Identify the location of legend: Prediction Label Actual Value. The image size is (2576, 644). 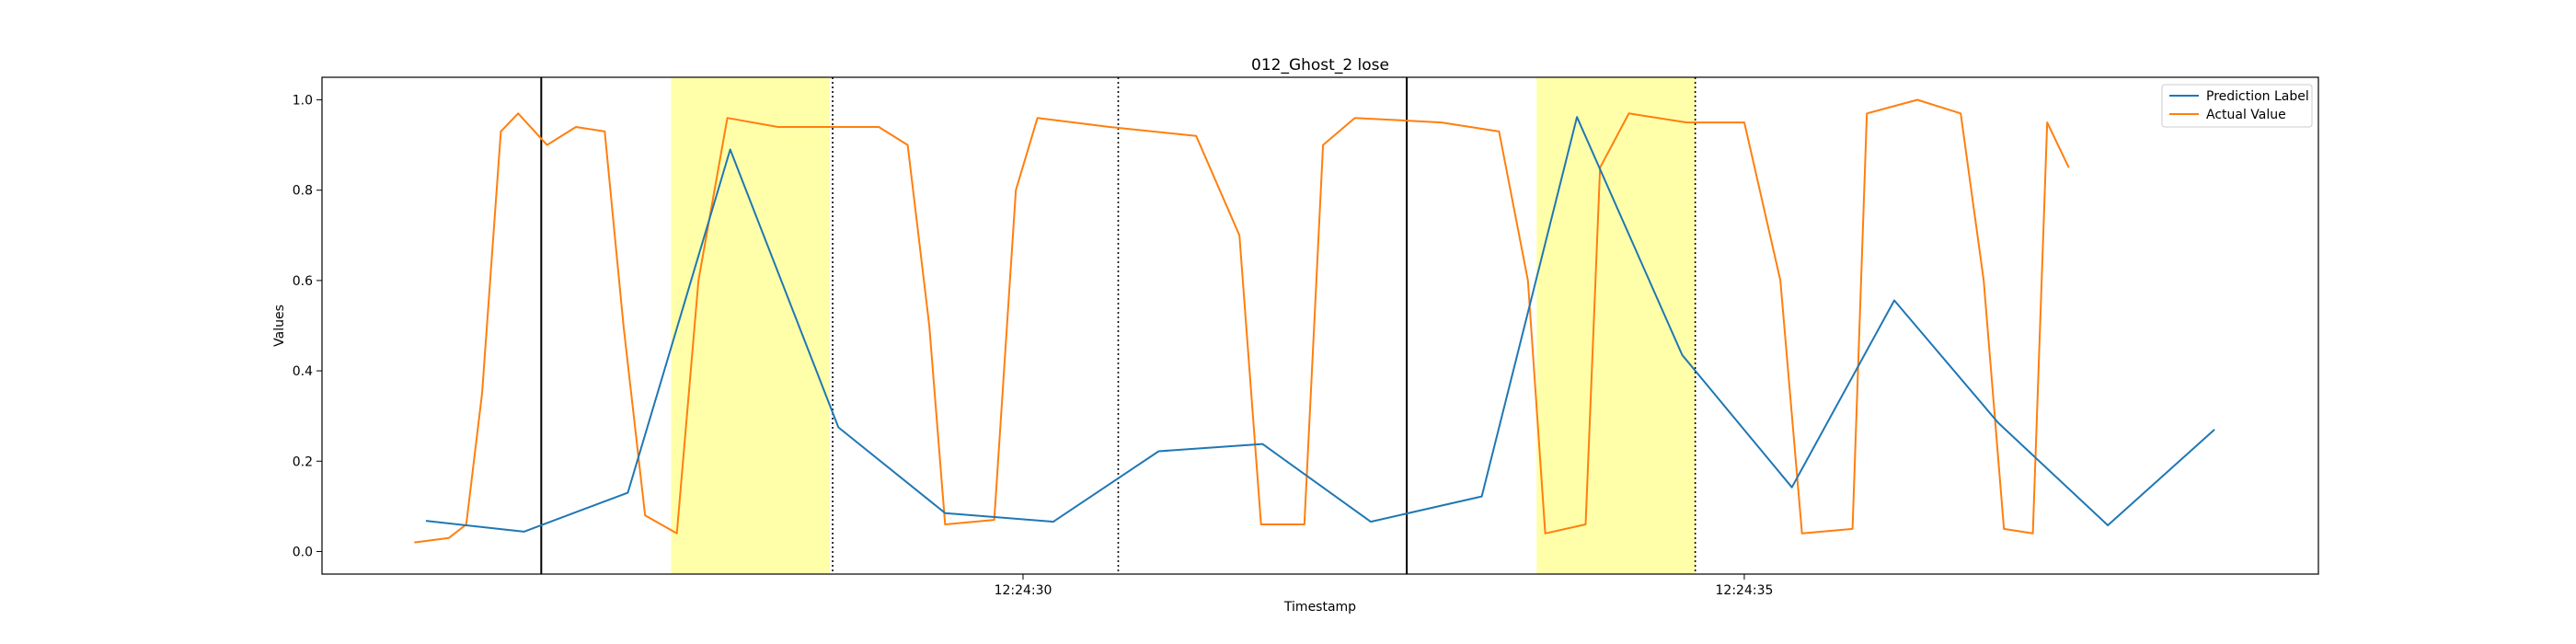
(2237, 106).